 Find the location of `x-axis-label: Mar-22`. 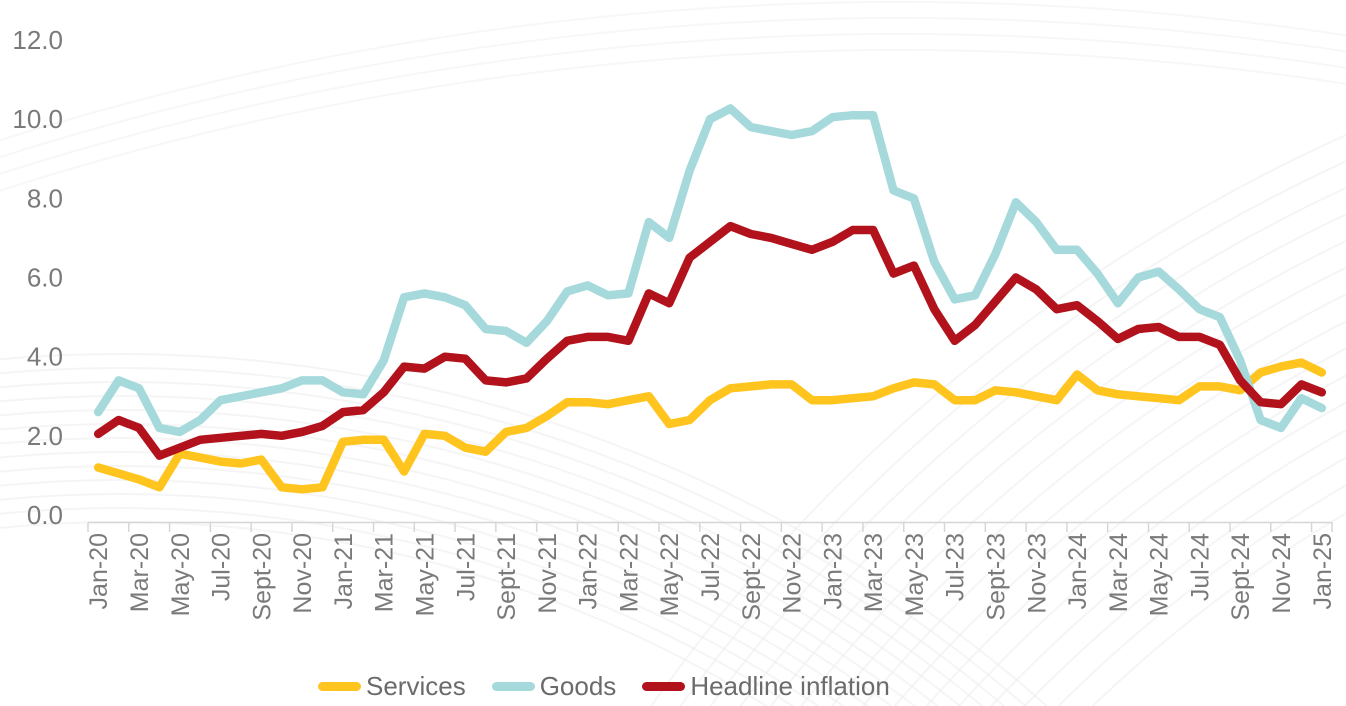

x-axis-label: Mar-22 is located at coordinates (629, 572).